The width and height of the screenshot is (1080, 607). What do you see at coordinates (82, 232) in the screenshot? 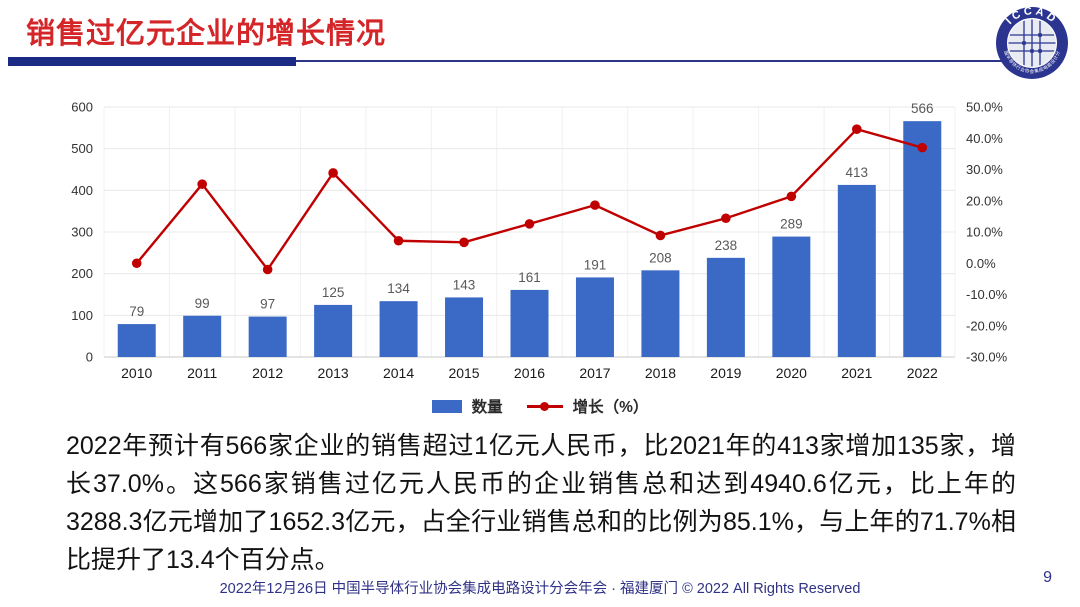
I see `left-axis-tick-label: 300` at bounding box center [82, 232].